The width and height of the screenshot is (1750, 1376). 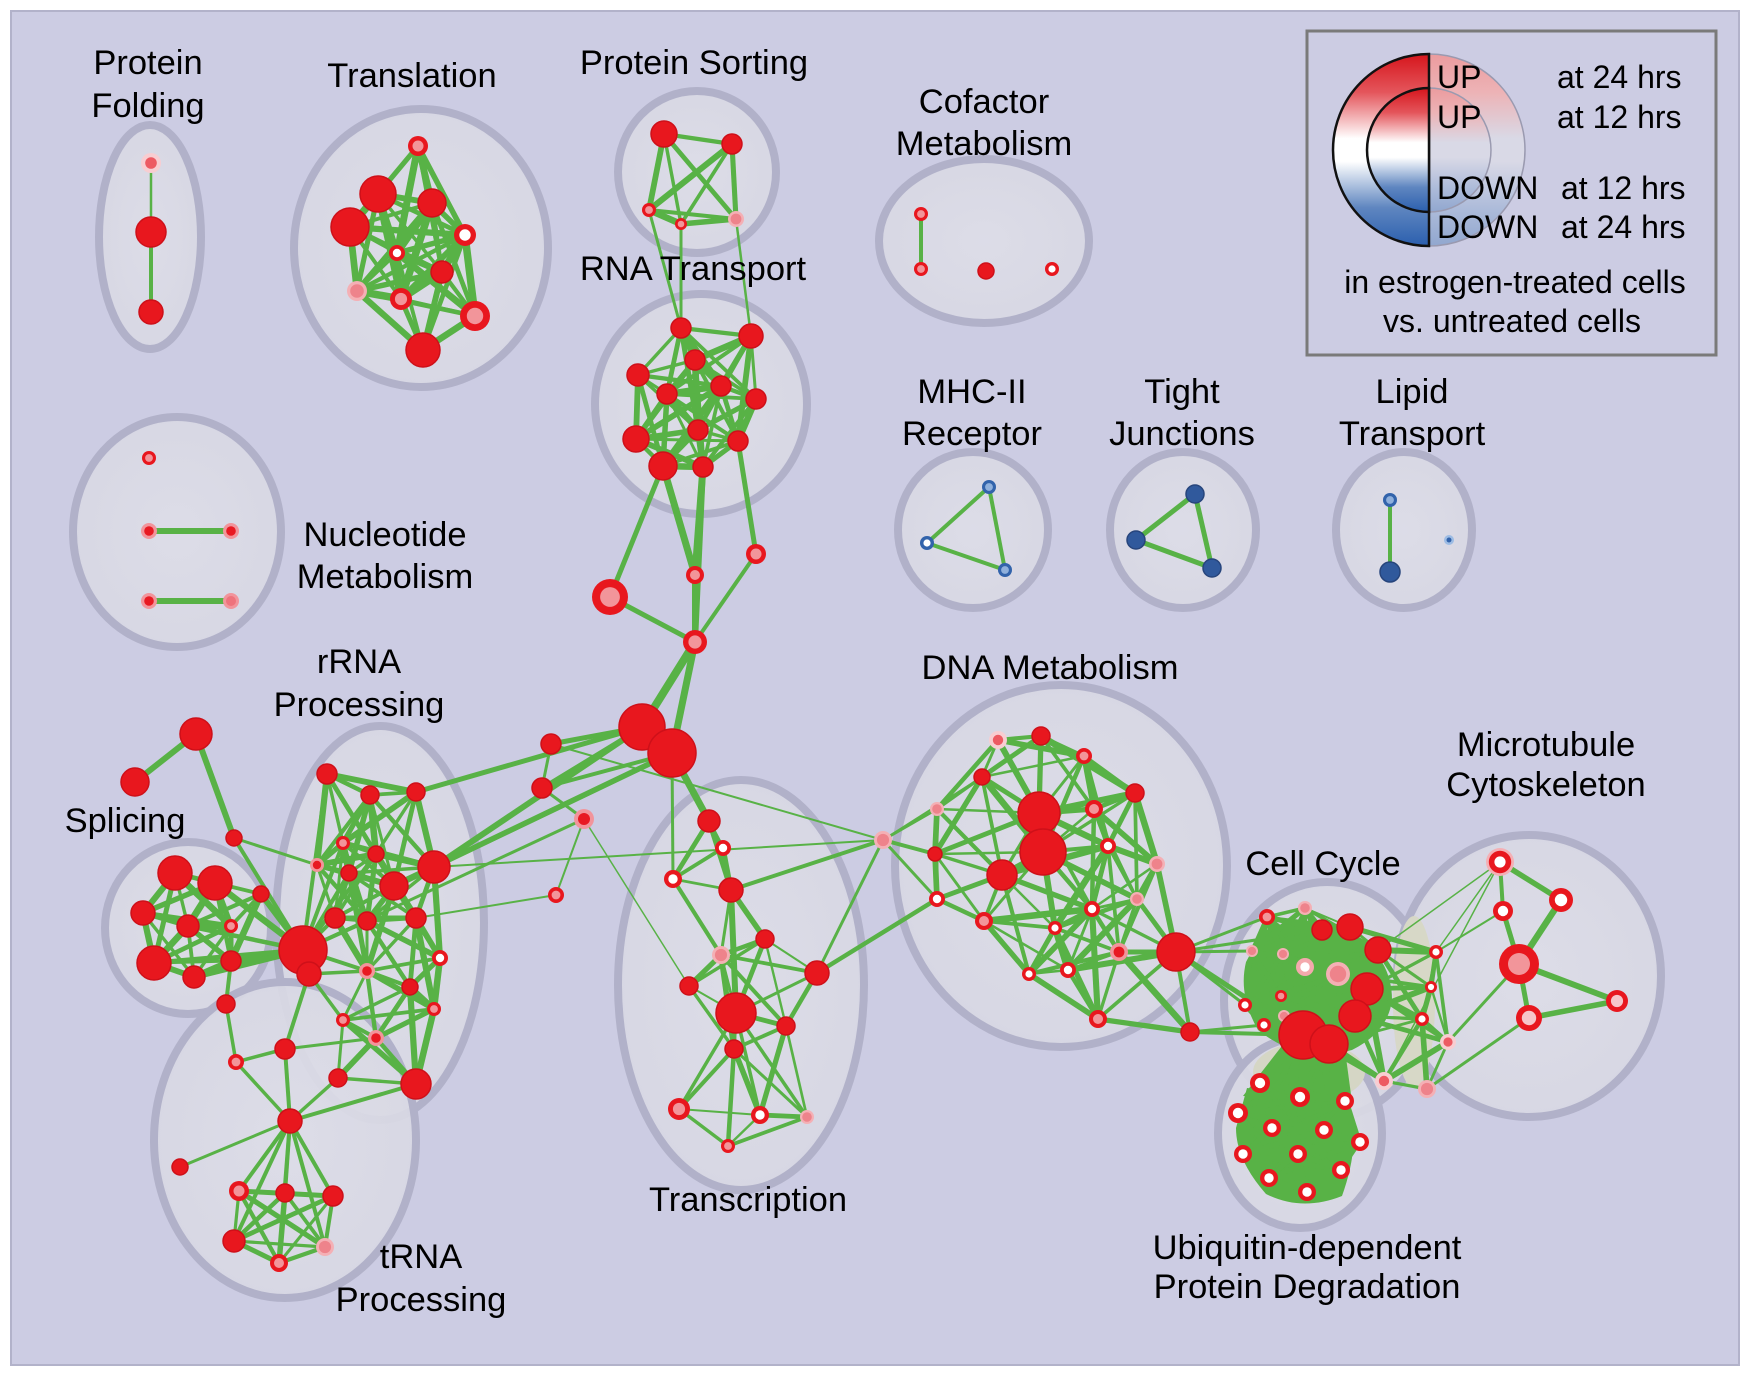 I want to click on svg-text: Cofactor, so click(x=984, y=102).